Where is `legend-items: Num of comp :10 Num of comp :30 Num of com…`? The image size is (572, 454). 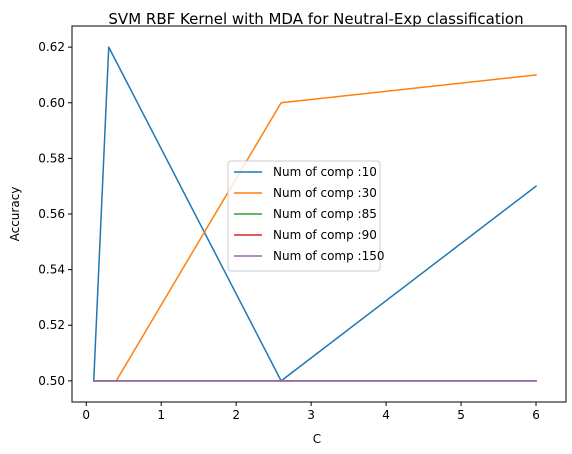 legend-items: Num of comp :10 Num of comp :30 Num of com… is located at coordinates (309, 214).